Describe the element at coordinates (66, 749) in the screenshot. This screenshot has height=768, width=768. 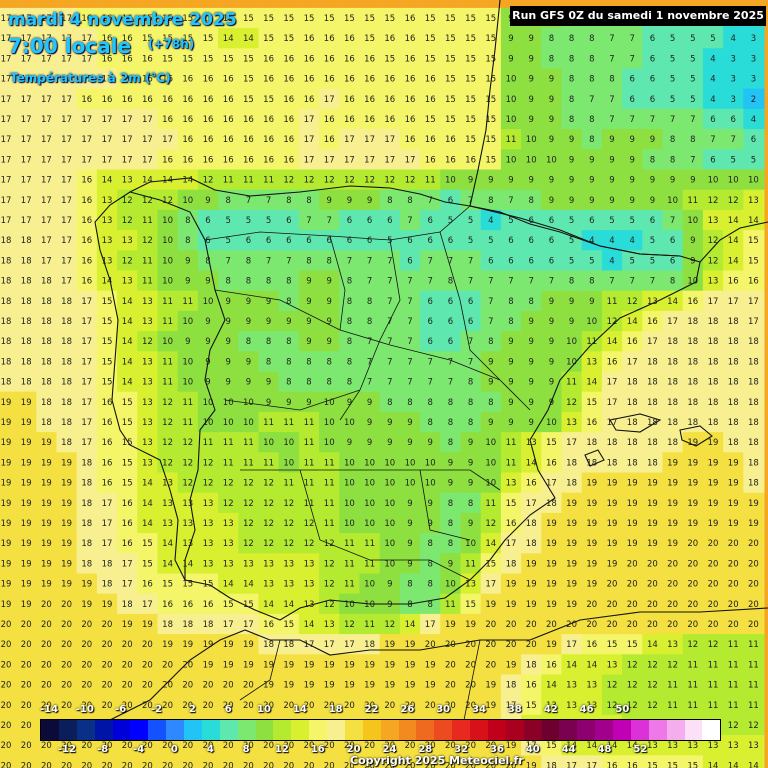
I see `legend-tick-label: -12` at that location.